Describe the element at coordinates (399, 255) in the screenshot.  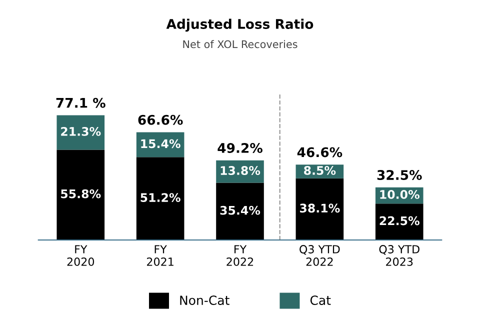
I see `x-tick-label: Q3 YTD 2023` at that location.